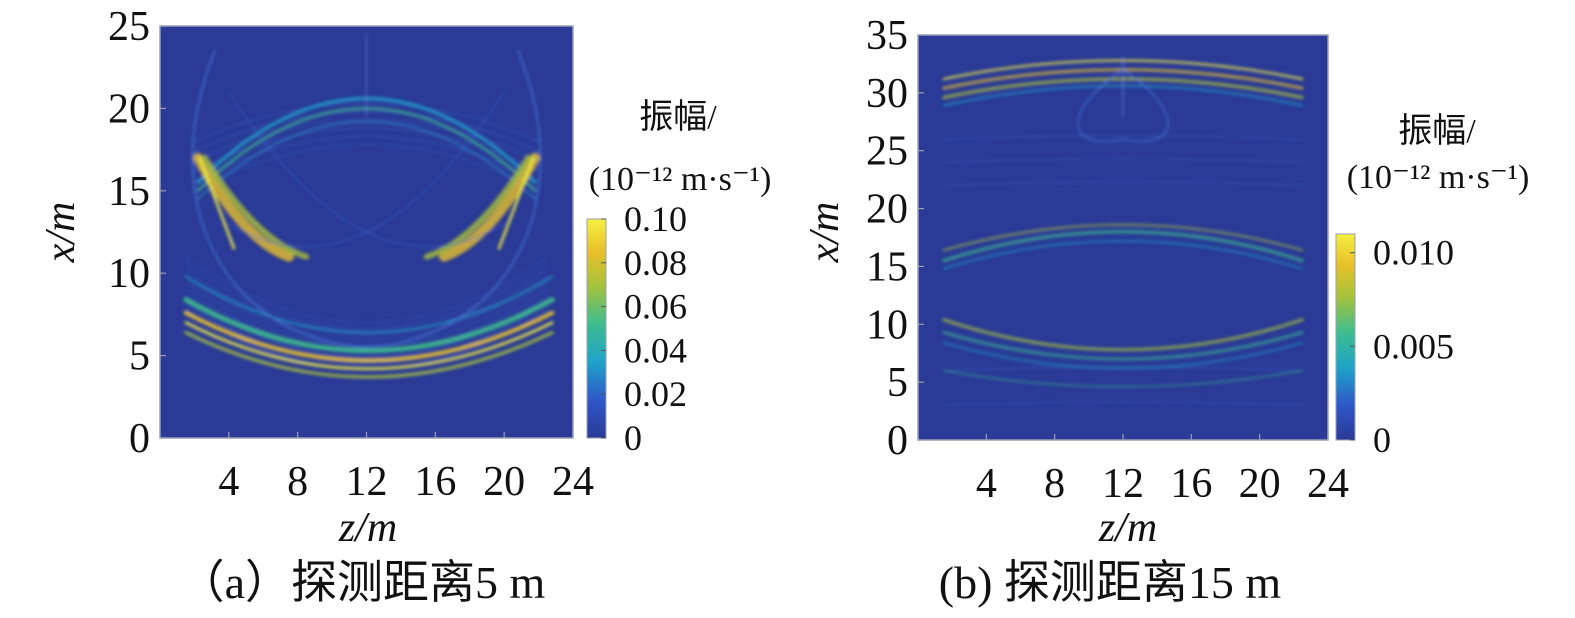 This screenshot has height=618, width=1575. I want to click on panel-a-ytick-label: 0, so click(139, 439).